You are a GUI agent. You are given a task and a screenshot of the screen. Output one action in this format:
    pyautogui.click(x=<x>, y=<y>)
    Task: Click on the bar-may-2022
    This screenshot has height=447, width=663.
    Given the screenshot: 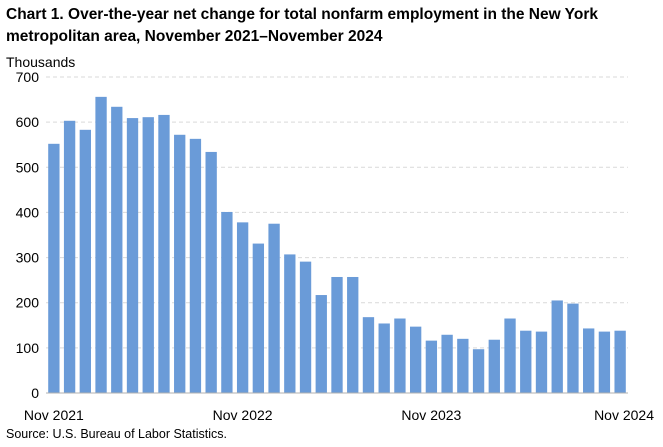 What is the action you would take?
    pyautogui.click(x=148, y=255)
    